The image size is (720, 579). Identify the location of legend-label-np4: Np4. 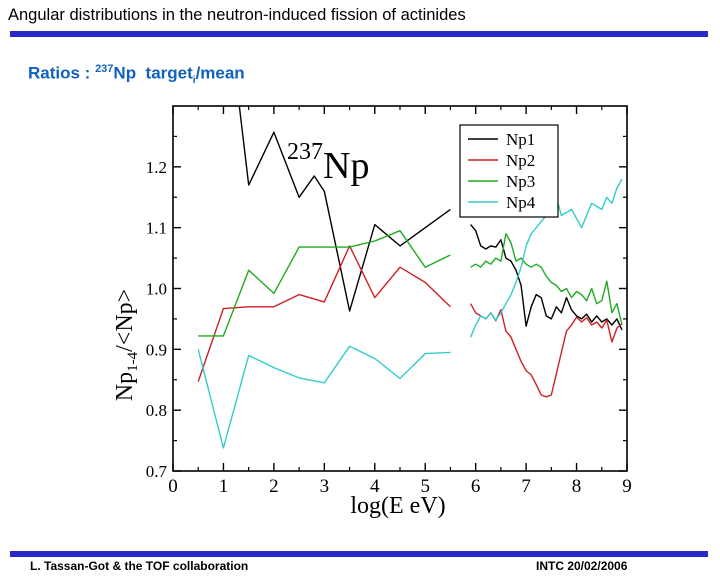
(521, 202).